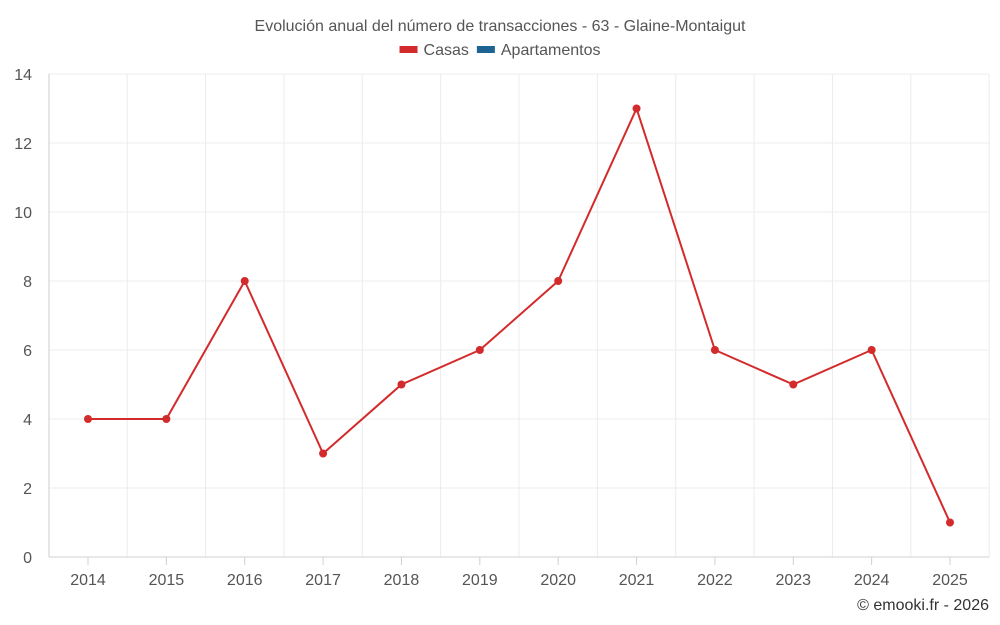  What do you see at coordinates (950, 580) in the screenshot?
I see `x-tick-label: 2025` at bounding box center [950, 580].